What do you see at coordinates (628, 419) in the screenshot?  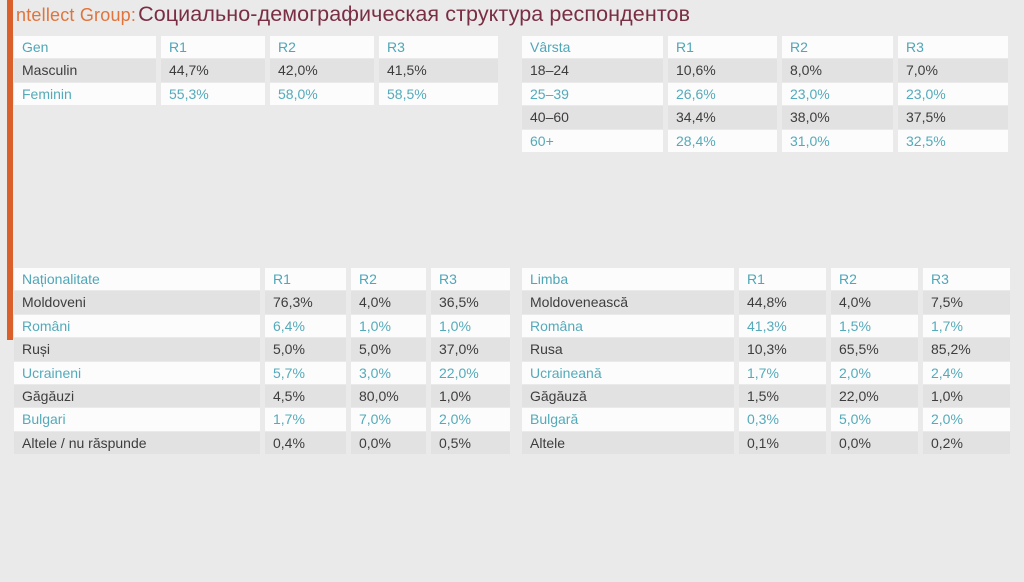 I see `row-label: Bulgară` at bounding box center [628, 419].